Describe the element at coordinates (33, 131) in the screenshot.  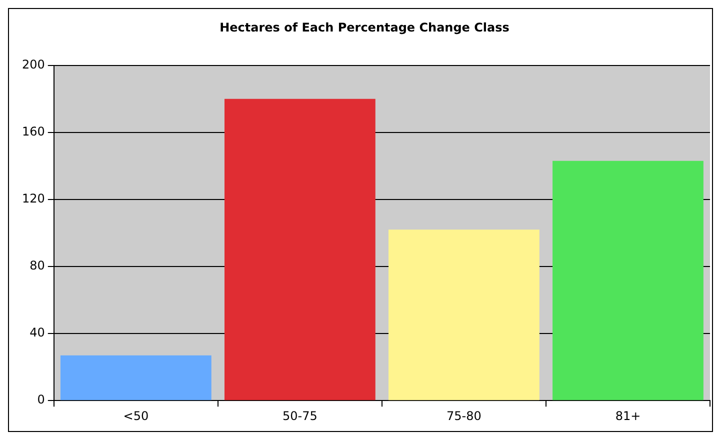
I see `y-tick-label: 160` at that location.